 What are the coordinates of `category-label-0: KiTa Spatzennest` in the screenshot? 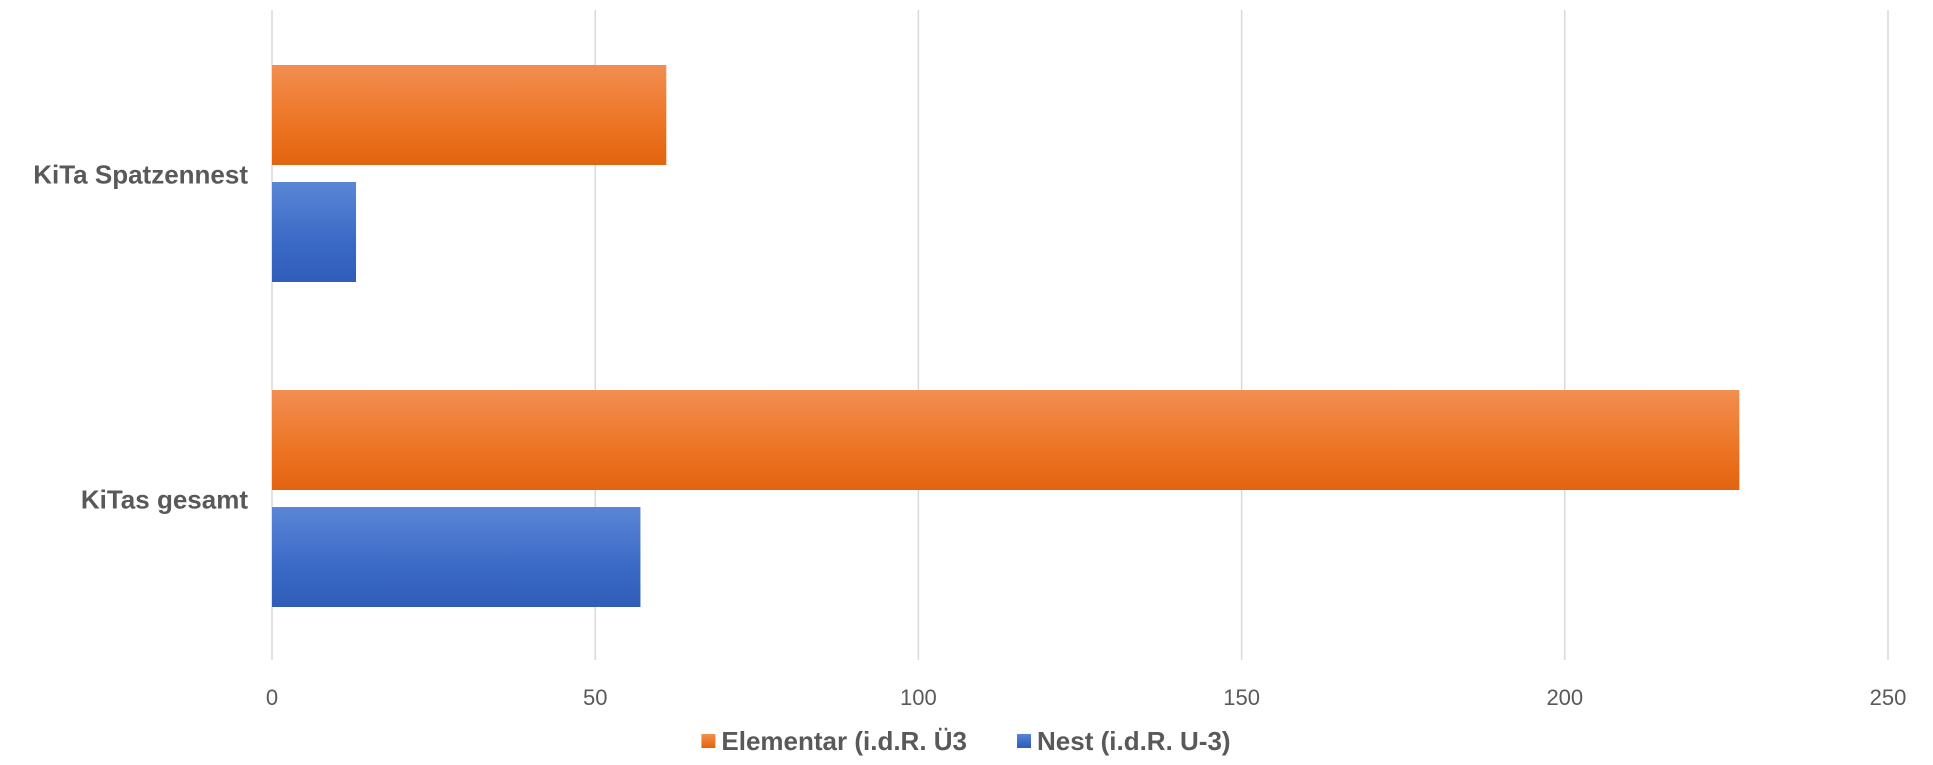 It's located at (140, 175).